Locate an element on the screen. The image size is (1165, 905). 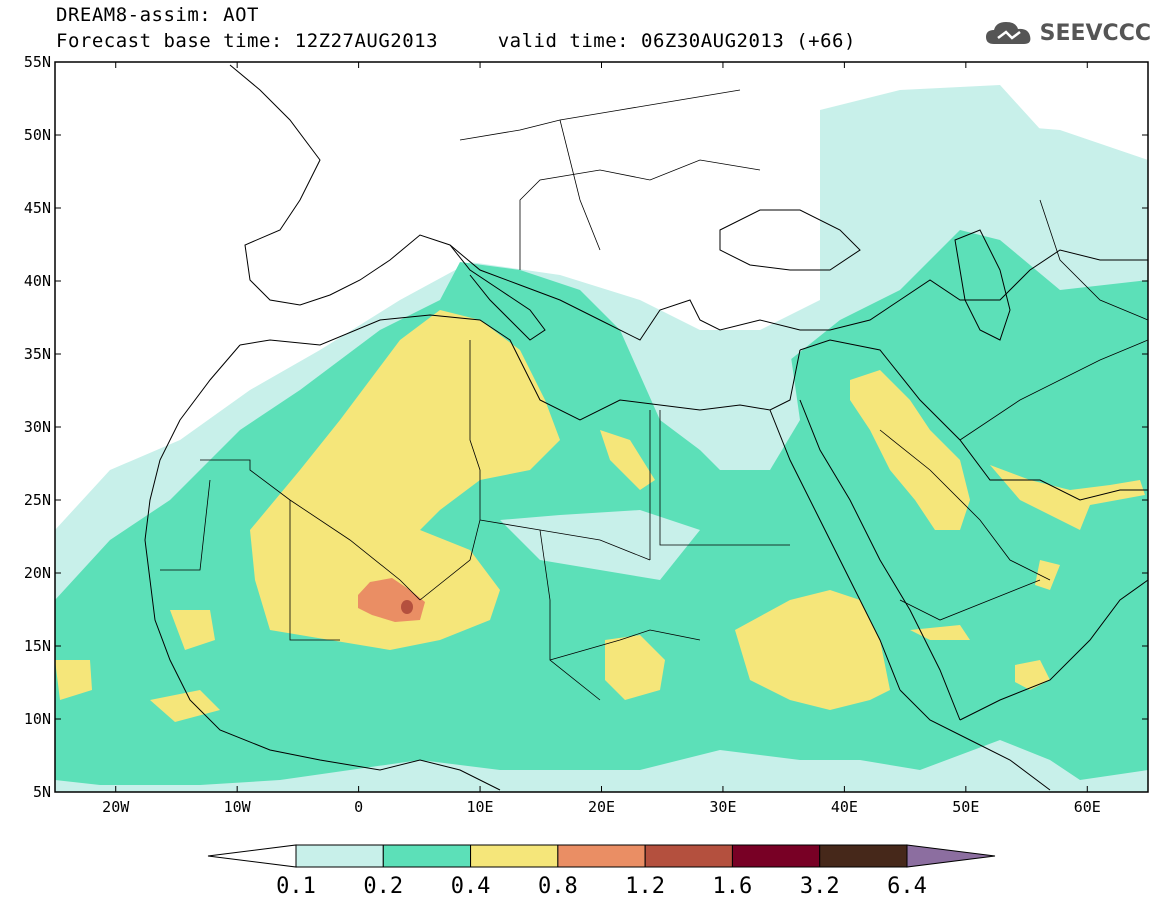
lon-tick-label: 40E is located at coordinates (844, 807).